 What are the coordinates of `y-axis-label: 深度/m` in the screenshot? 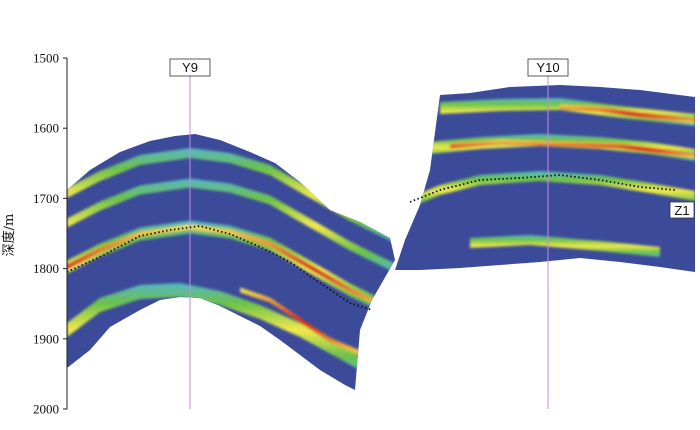 It's located at (9, 235).